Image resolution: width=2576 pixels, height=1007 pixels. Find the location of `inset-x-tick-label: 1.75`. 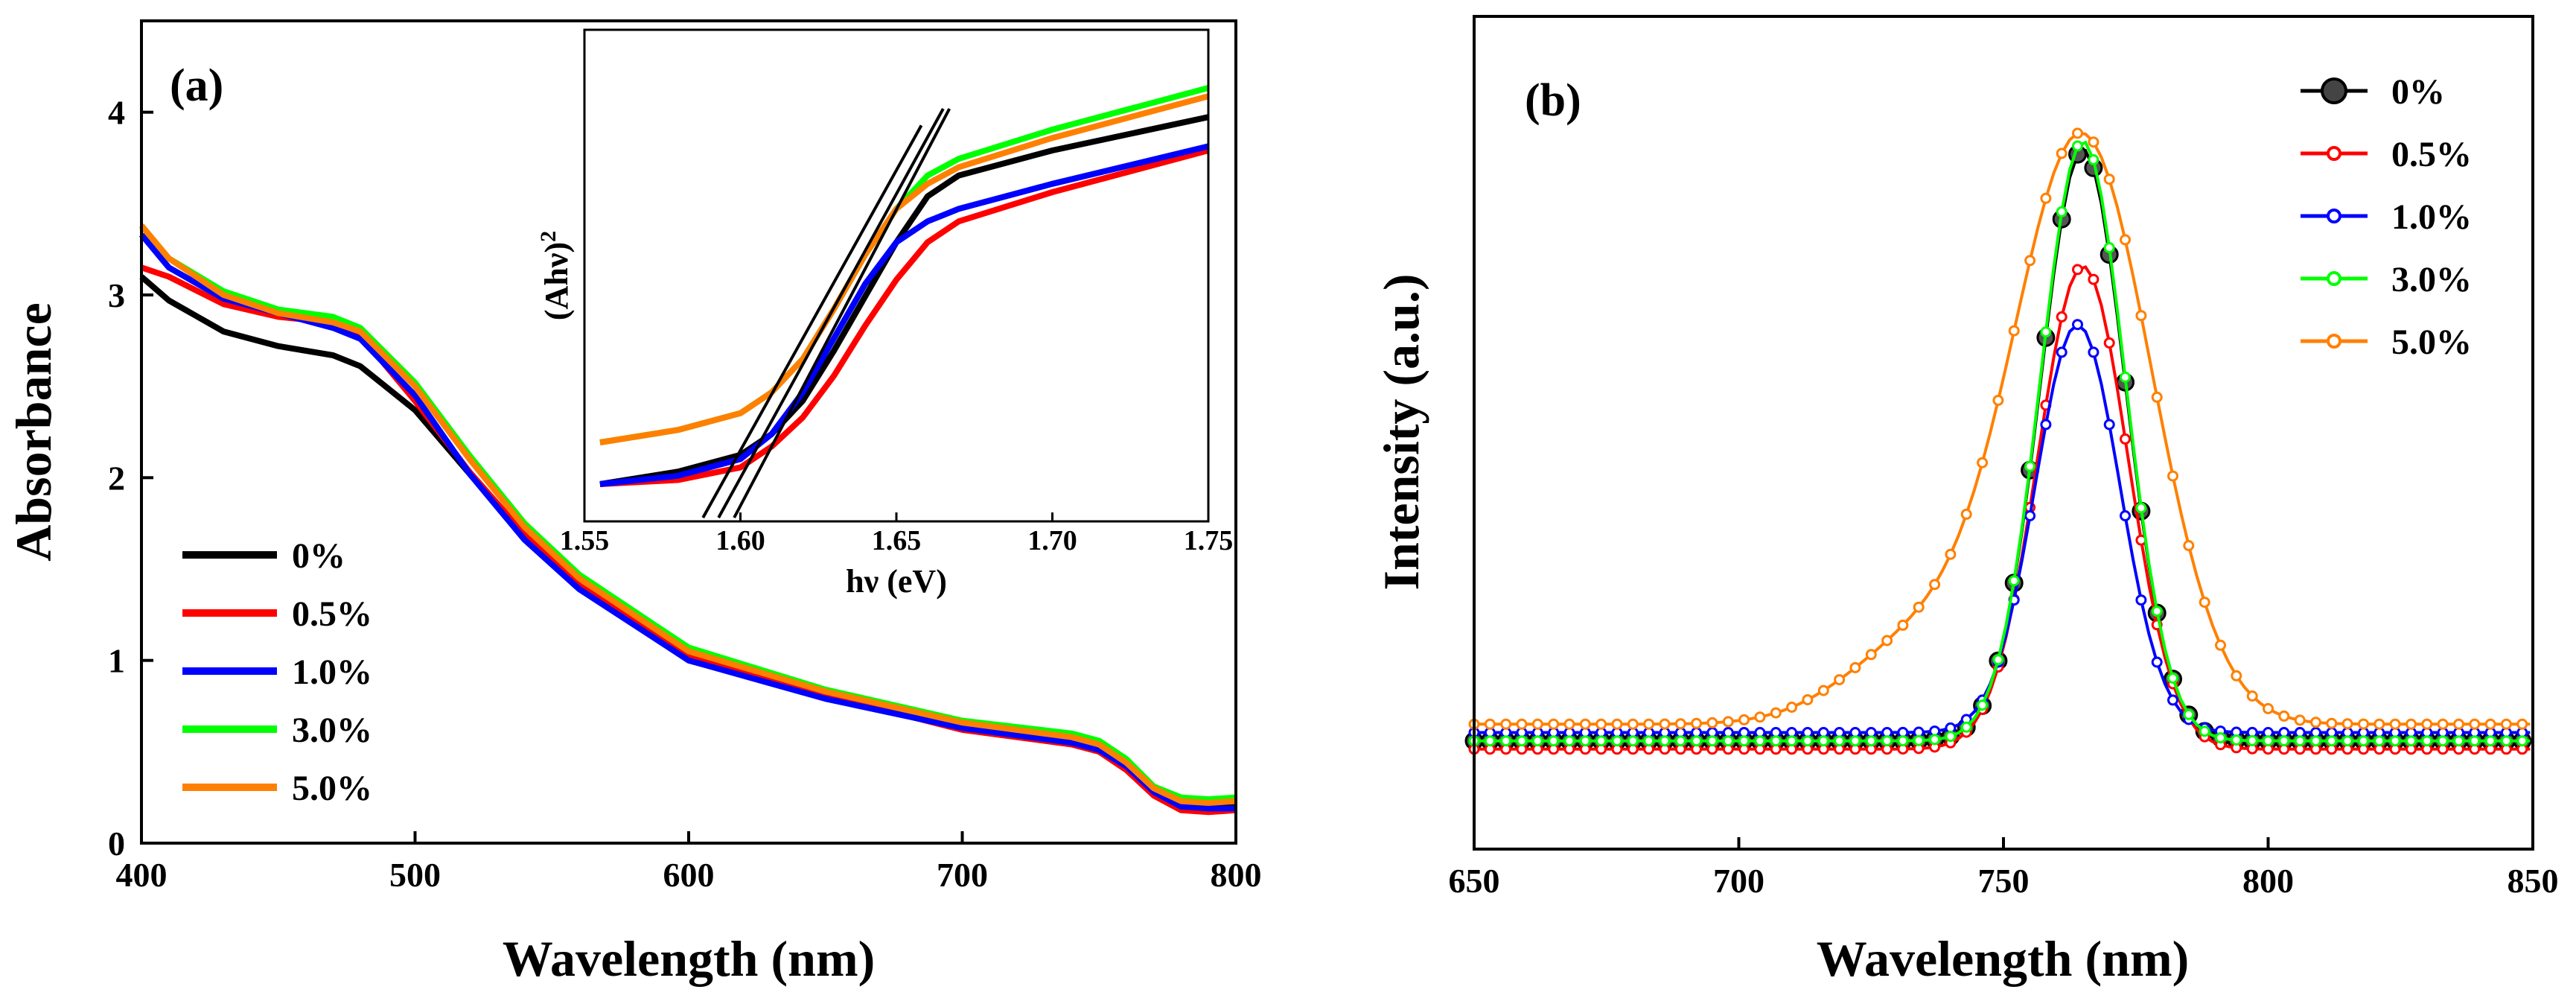

inset-x-tick-label: 1.75 is located at coordinates (1209, 540).